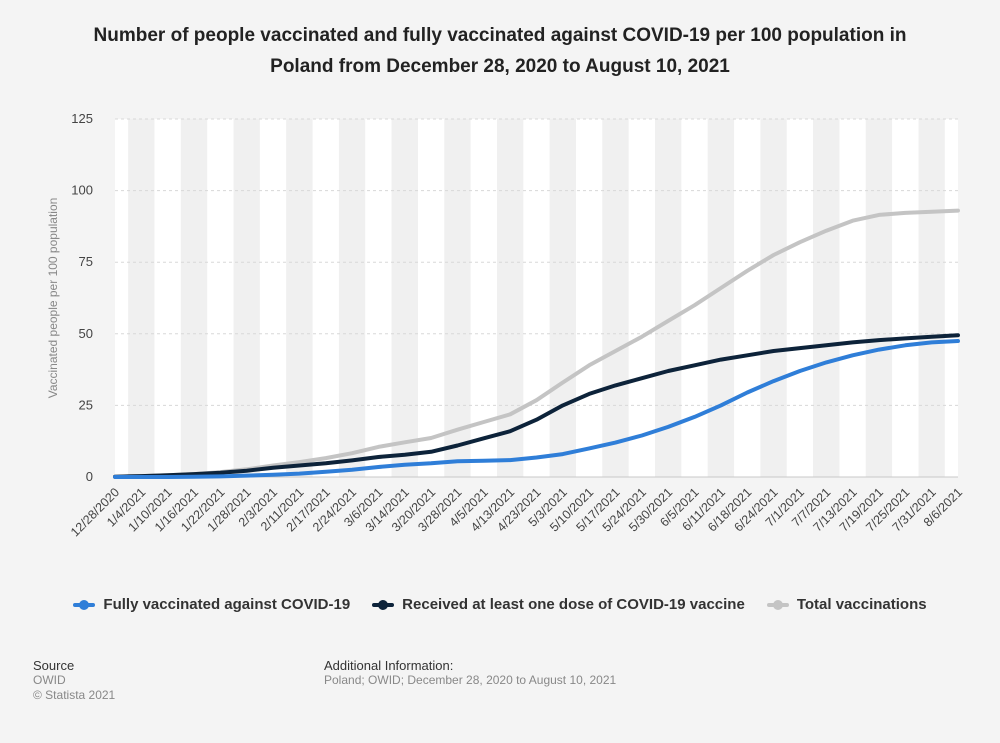 This screenshot has height=743, width=1000. Describe the element at coordinates (82, 118) in the screenshot. I see `y-tick-label: 125` at that location.